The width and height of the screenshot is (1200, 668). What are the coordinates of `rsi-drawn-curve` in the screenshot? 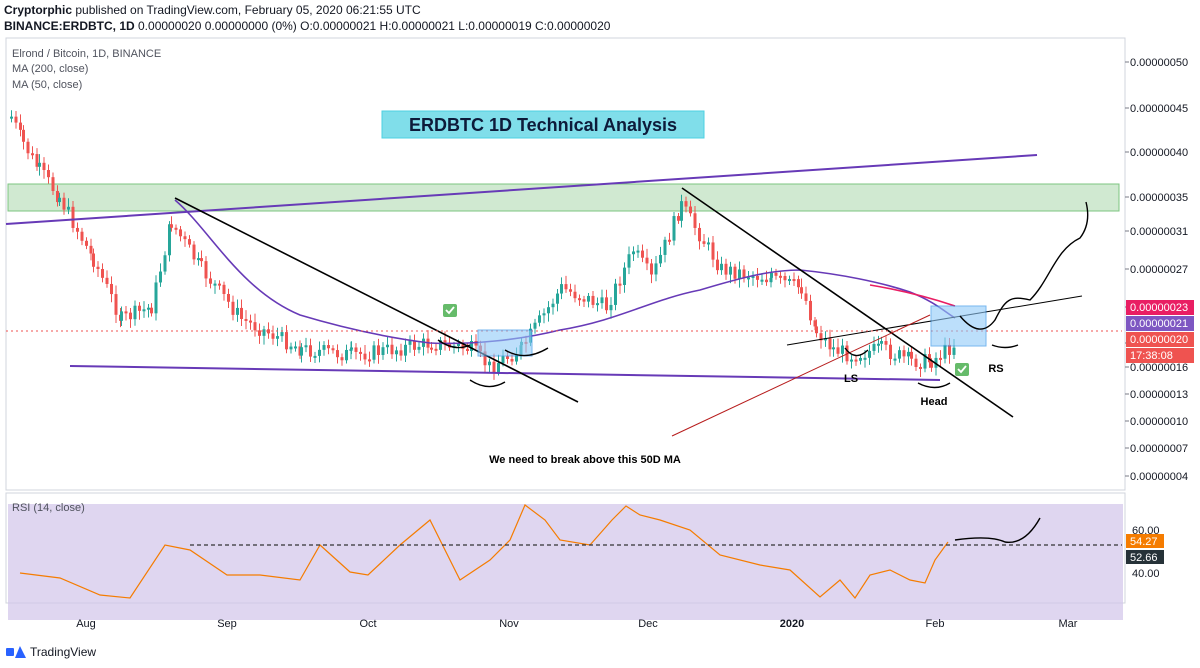 It's located at (997, 530).